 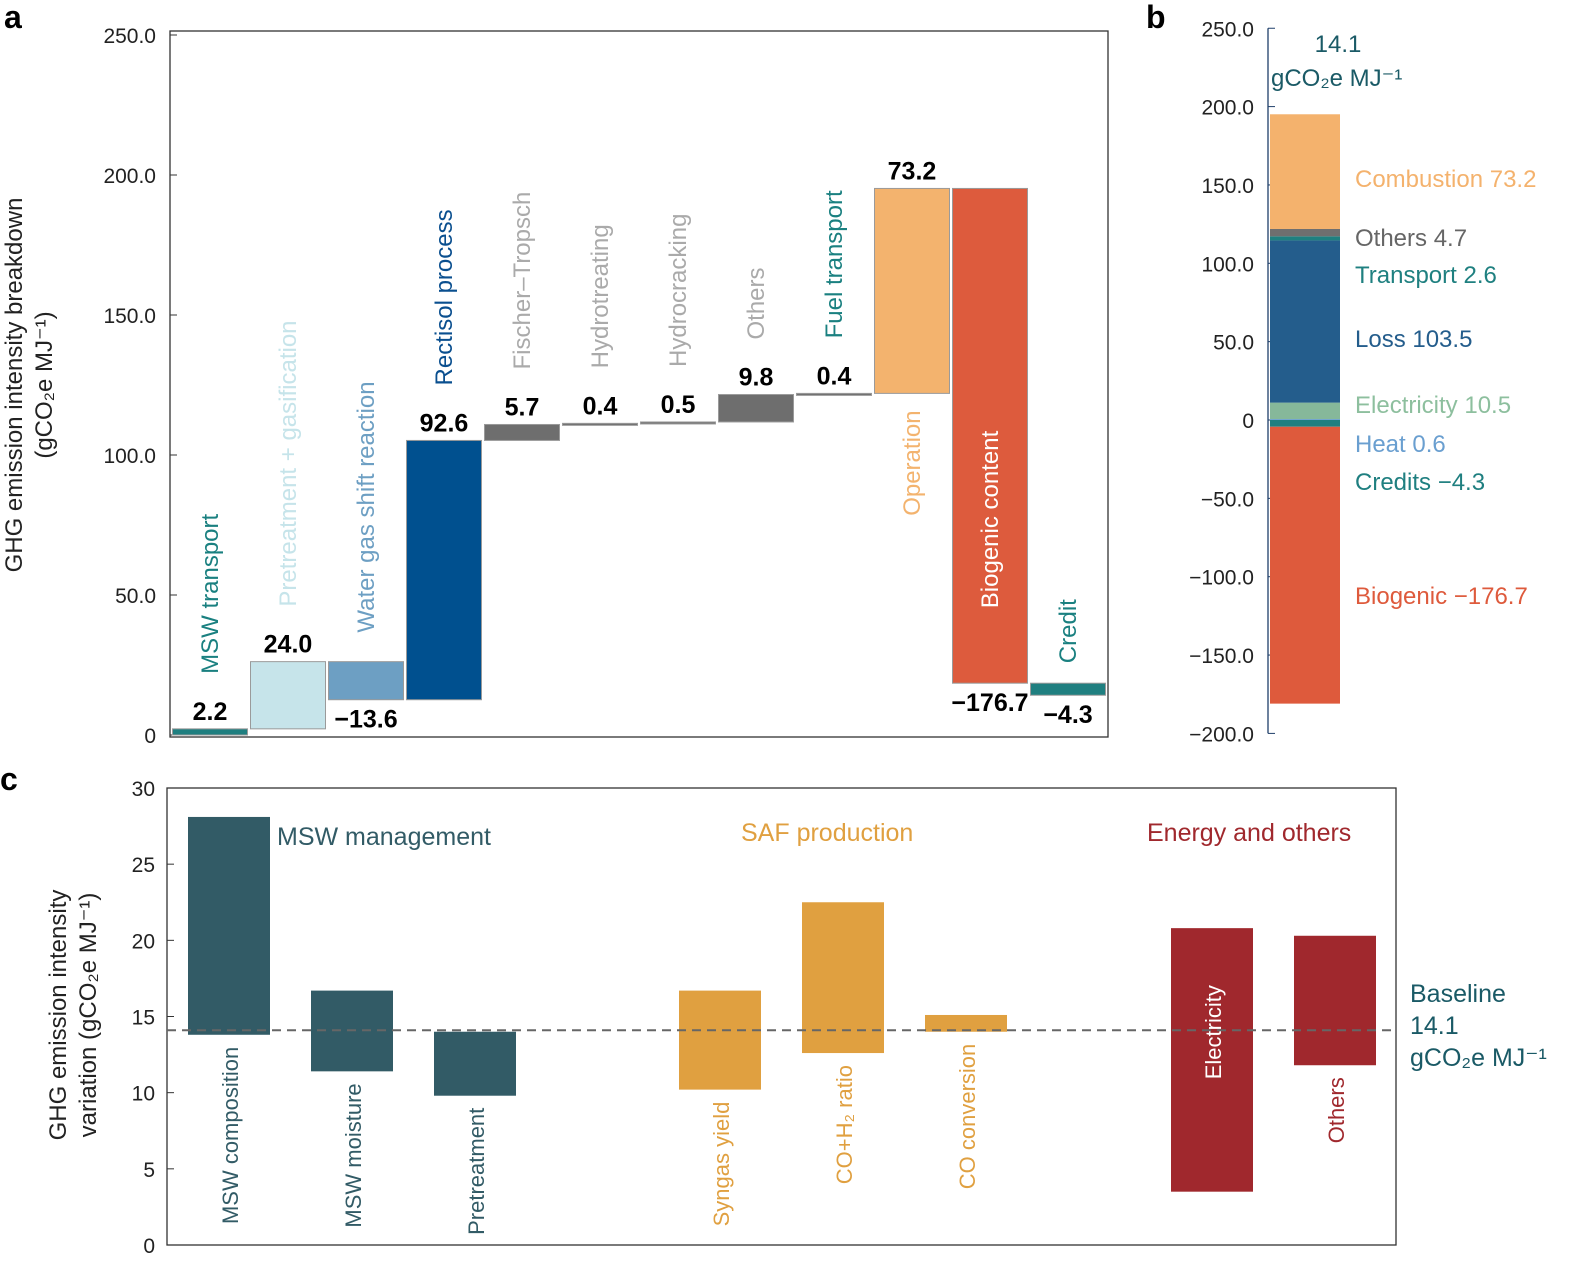 What do you see at coordinates (1413, 339) in the screenshot?
I see `segment-label: Loss 103.5` at bounding box center [1413, 339].